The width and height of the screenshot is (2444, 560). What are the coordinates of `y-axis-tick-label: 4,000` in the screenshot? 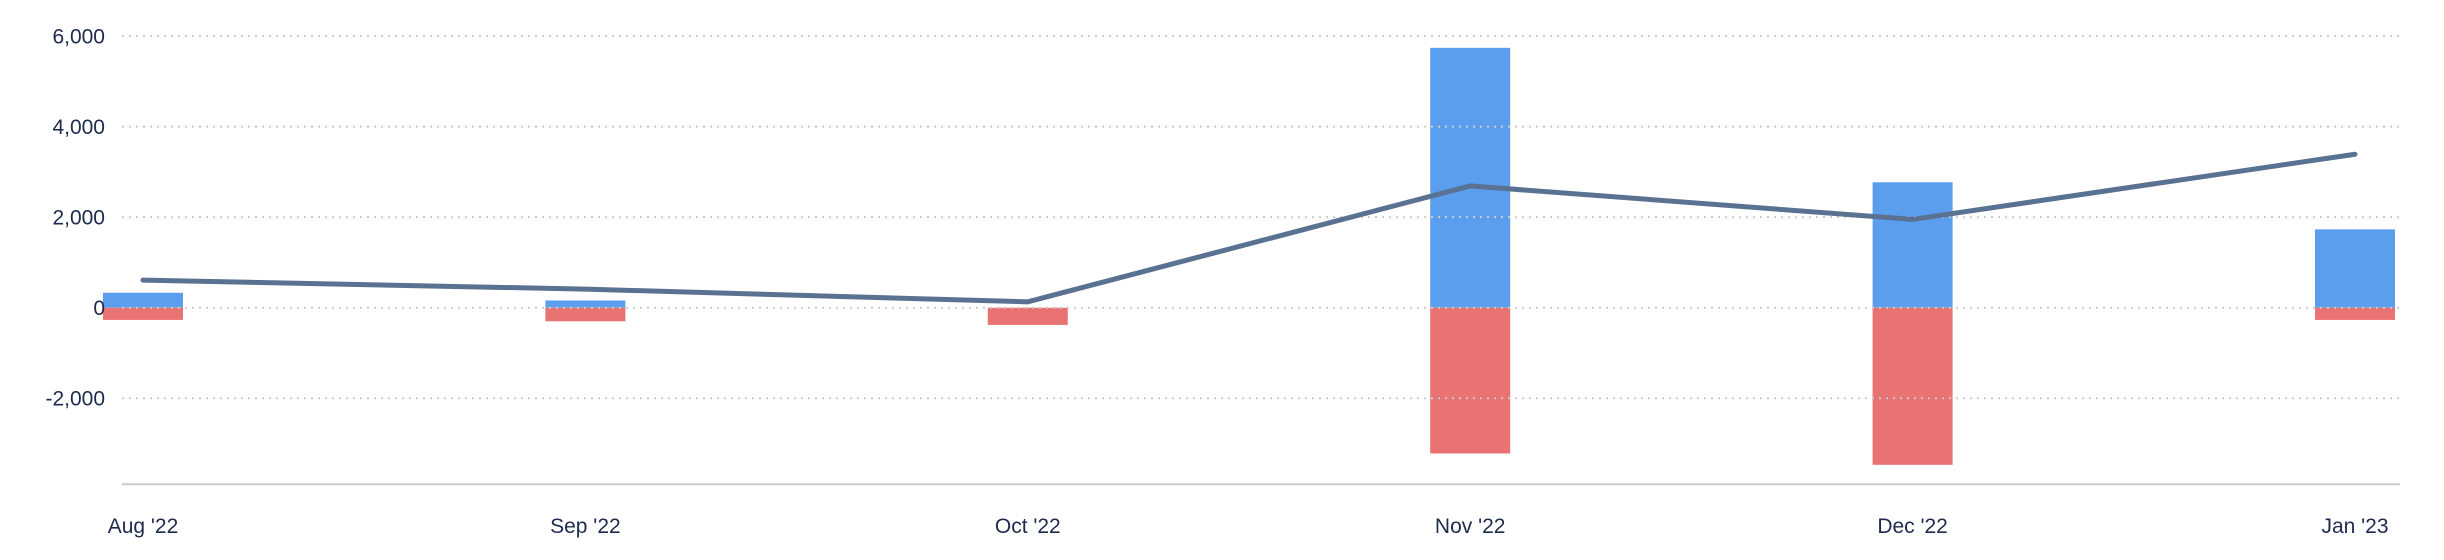 It's located at (78, 127).